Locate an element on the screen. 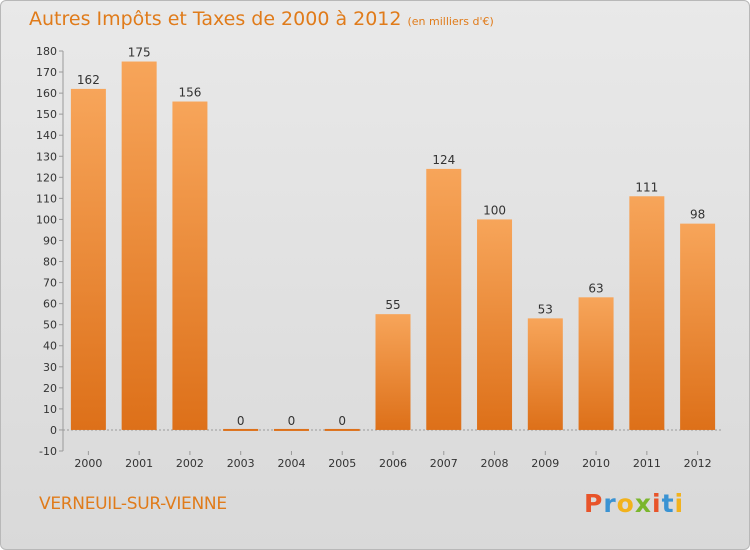  y-tick-label: 160 is located at coordinates (46, 93).